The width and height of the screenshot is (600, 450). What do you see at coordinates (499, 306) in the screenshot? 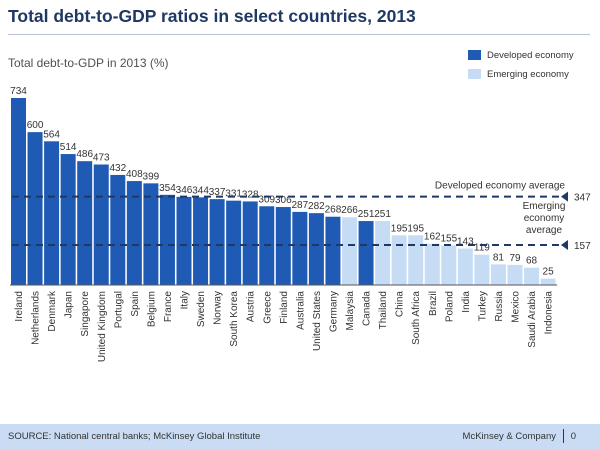
I see `category-label: Russia` at bounding box center [499, 306].